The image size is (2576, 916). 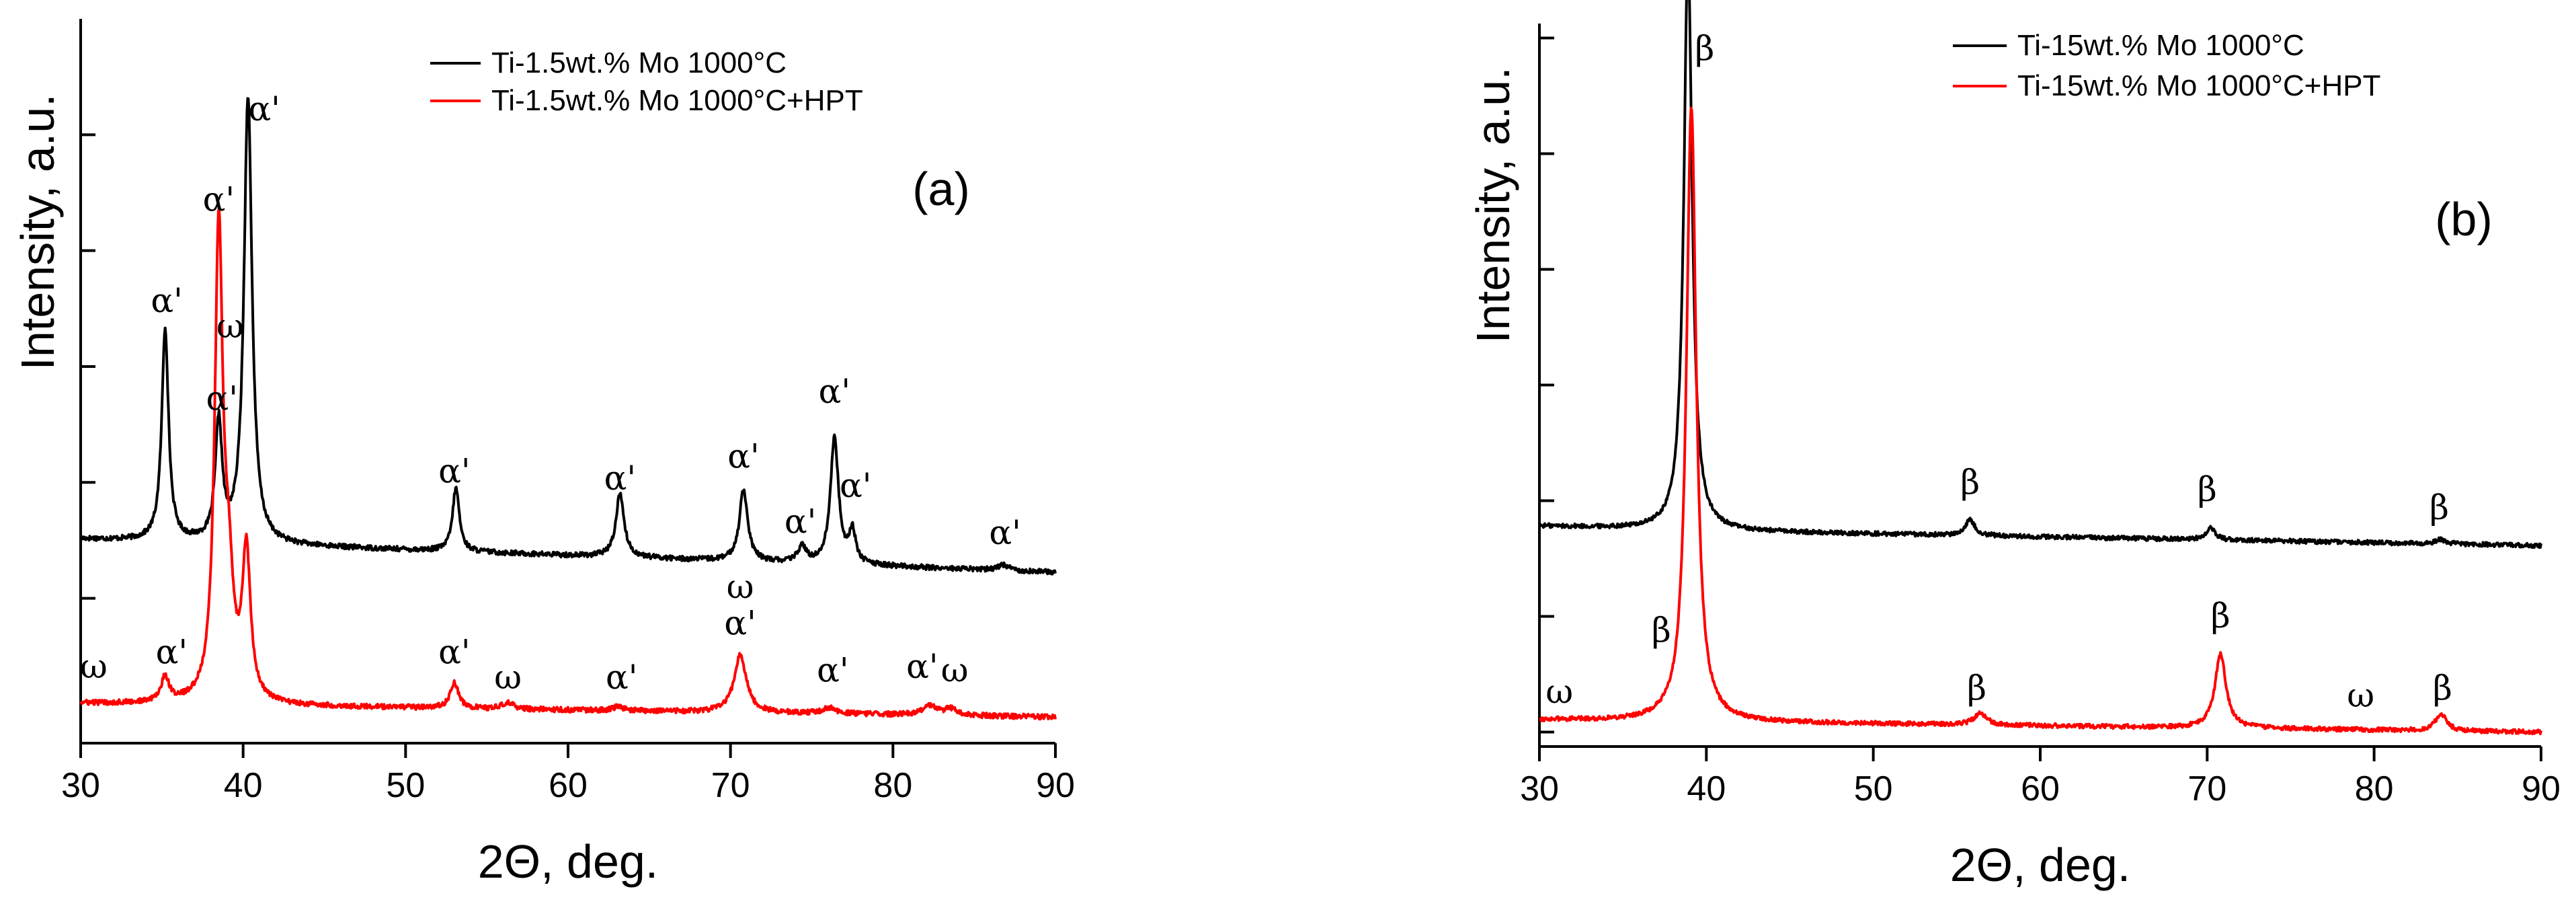 What do you see at coordinates (2160, 46) in the screenshot?
I see `legend-label: Ti-15wt.% Mo 1000°C` at bounding box center [2160, 46].